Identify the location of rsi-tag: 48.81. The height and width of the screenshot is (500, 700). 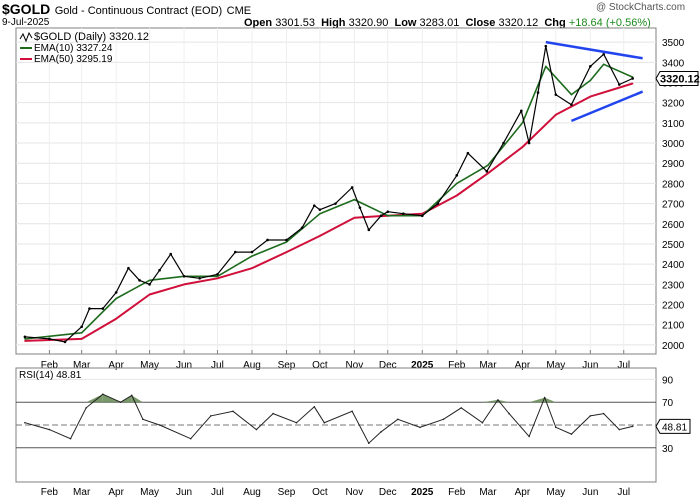
(673, 426).